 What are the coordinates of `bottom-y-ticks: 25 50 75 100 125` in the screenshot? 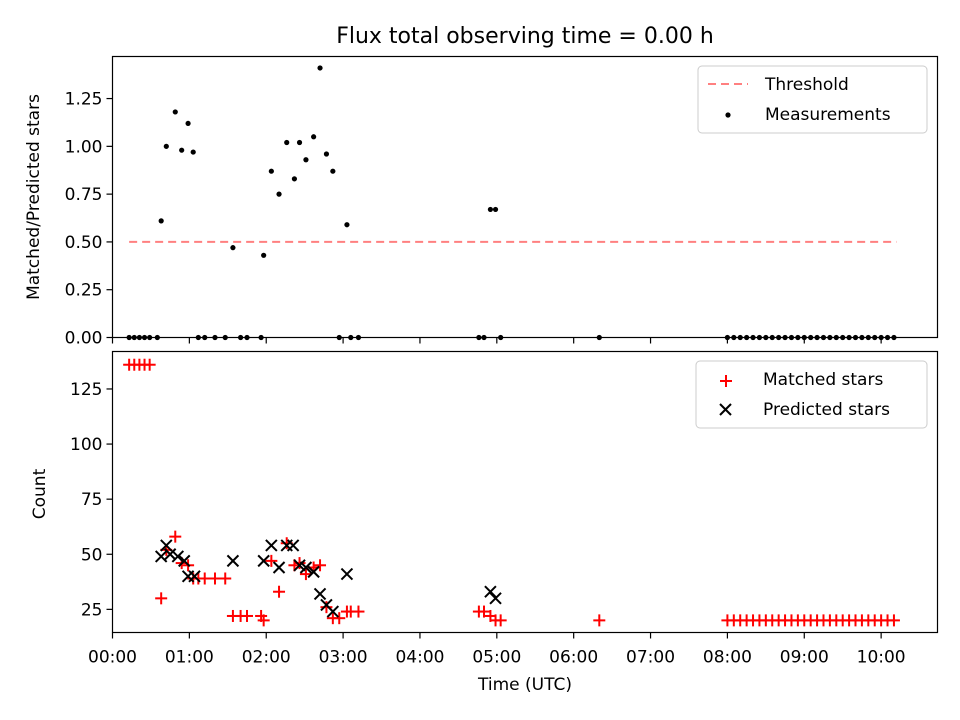 It's located at (91, 500).